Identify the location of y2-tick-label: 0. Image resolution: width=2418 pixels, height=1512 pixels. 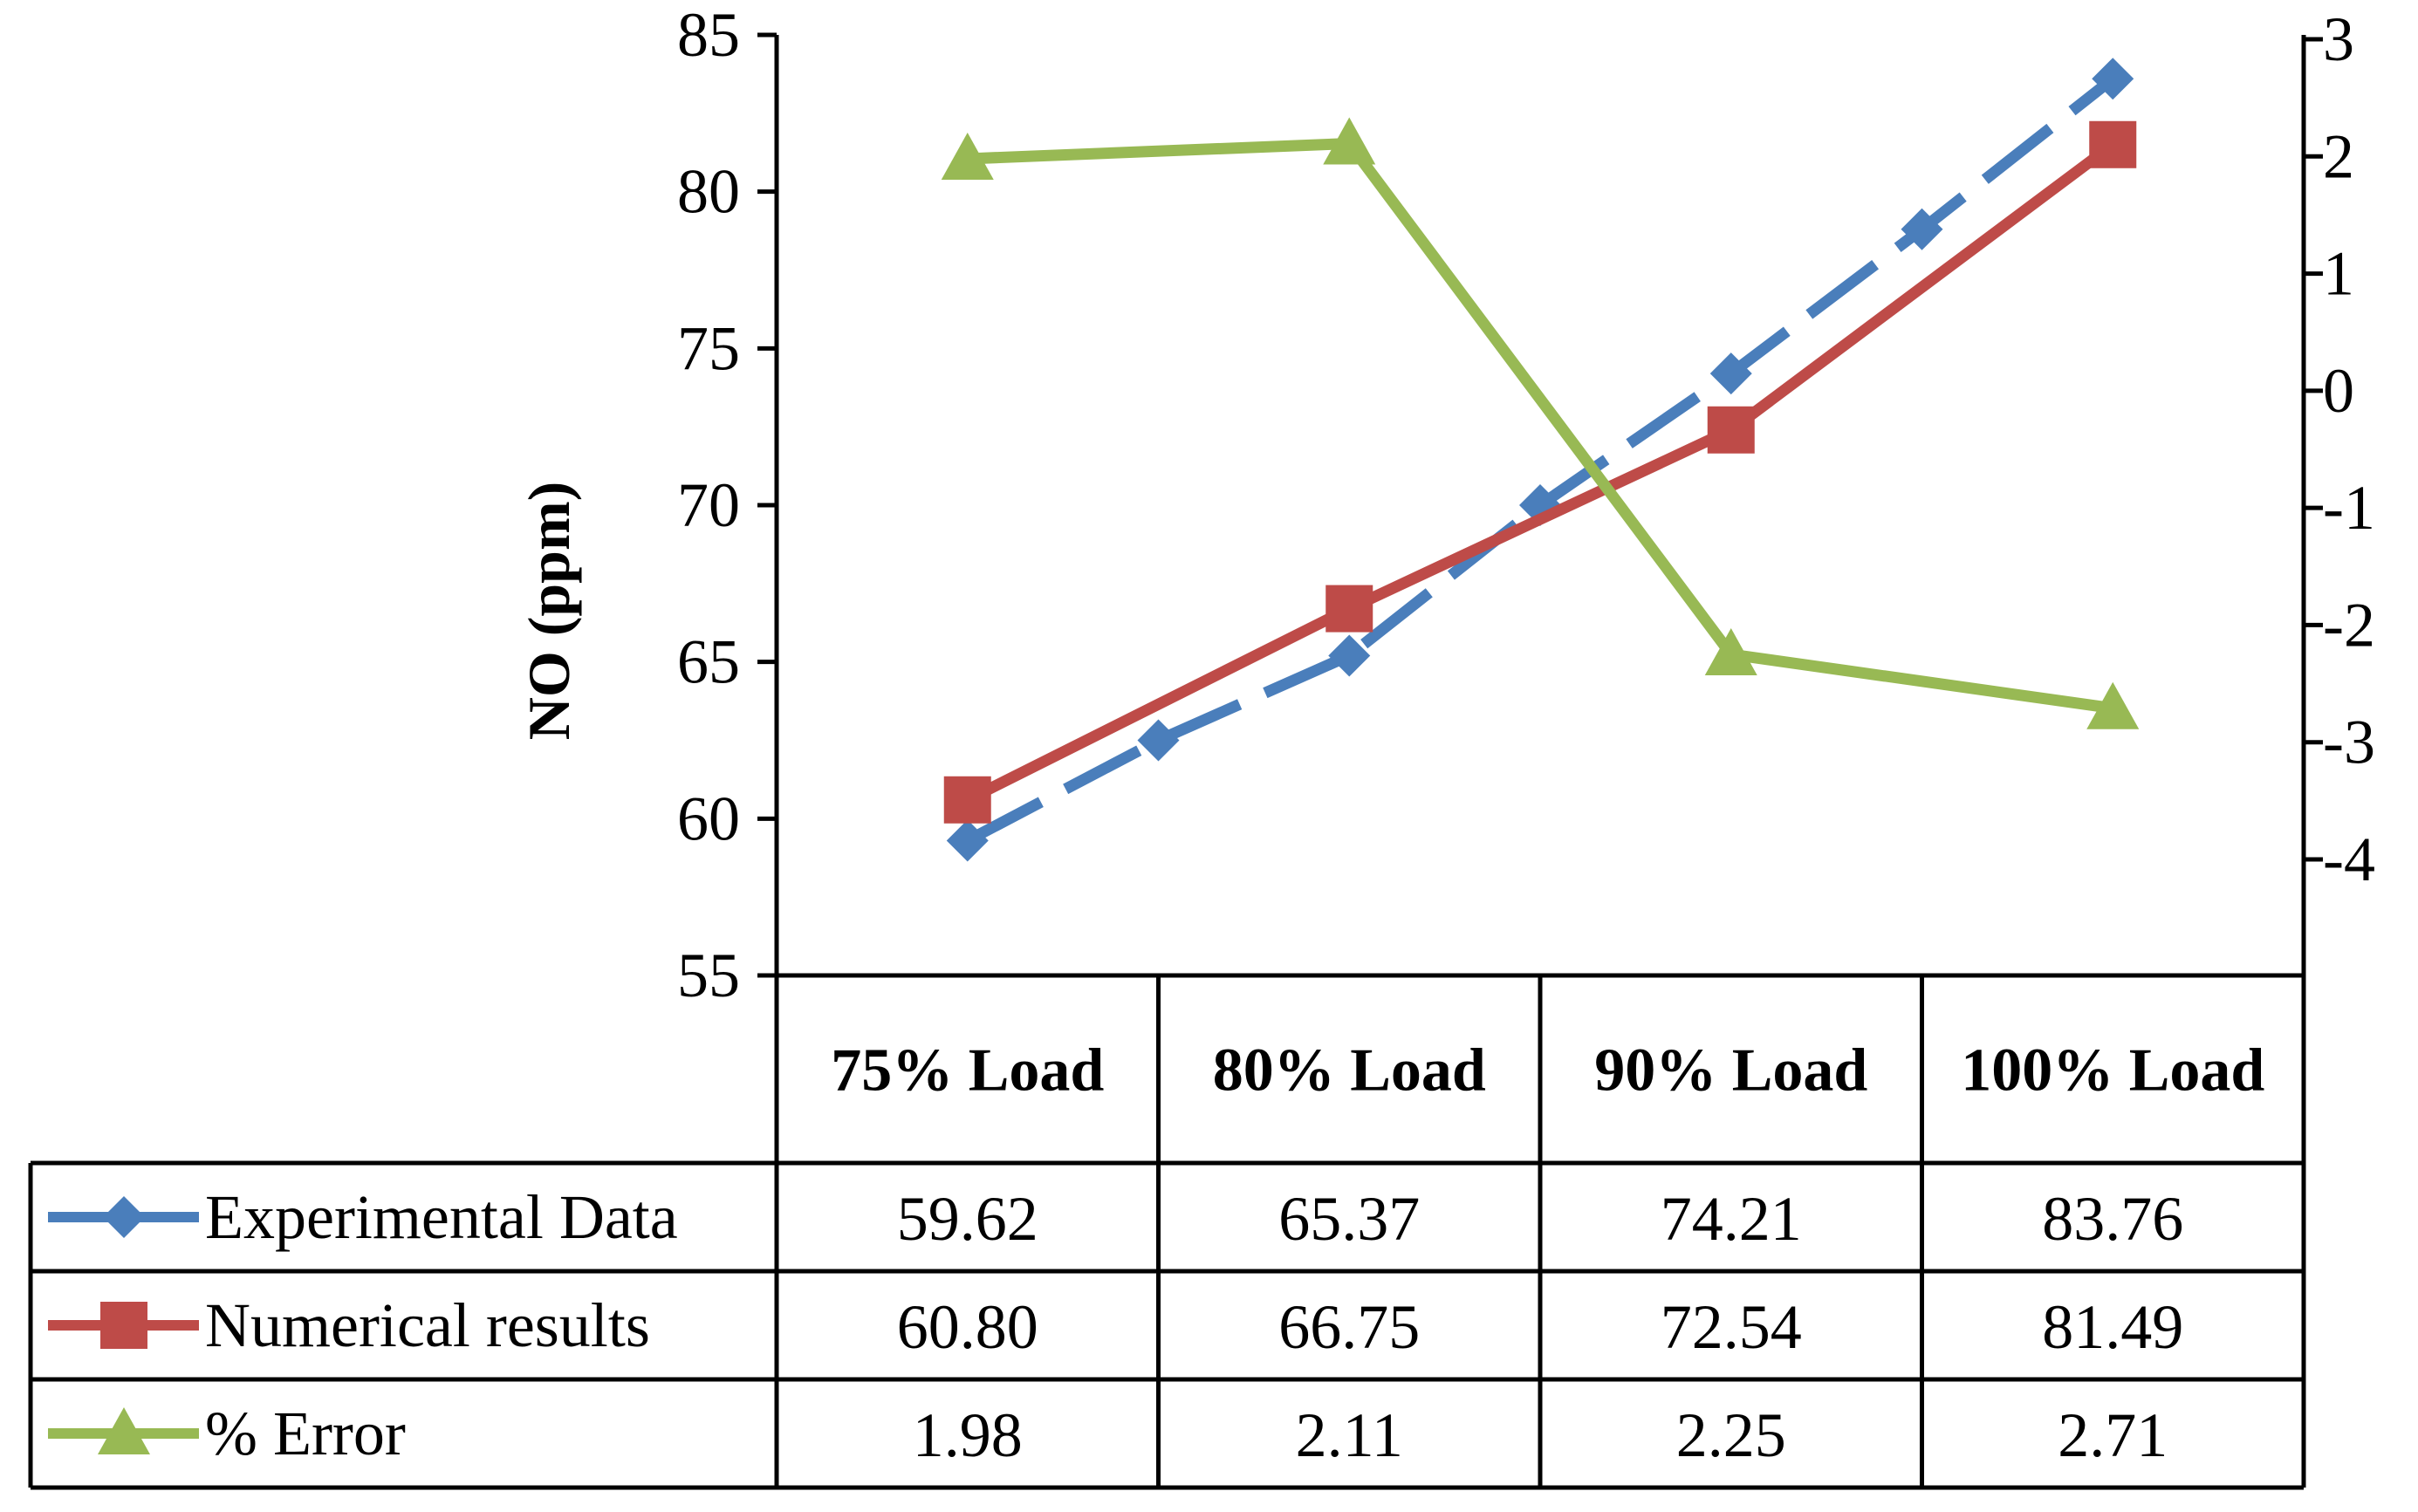
(2338, 391).